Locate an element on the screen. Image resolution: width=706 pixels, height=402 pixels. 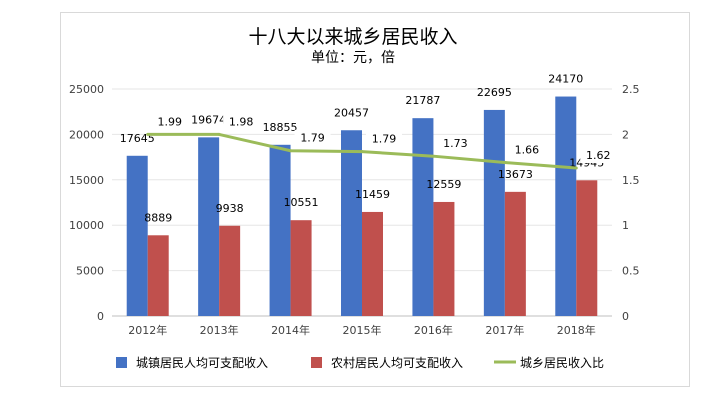
y-right-tick-label: 1.5 is located at coordinates (631, 180).